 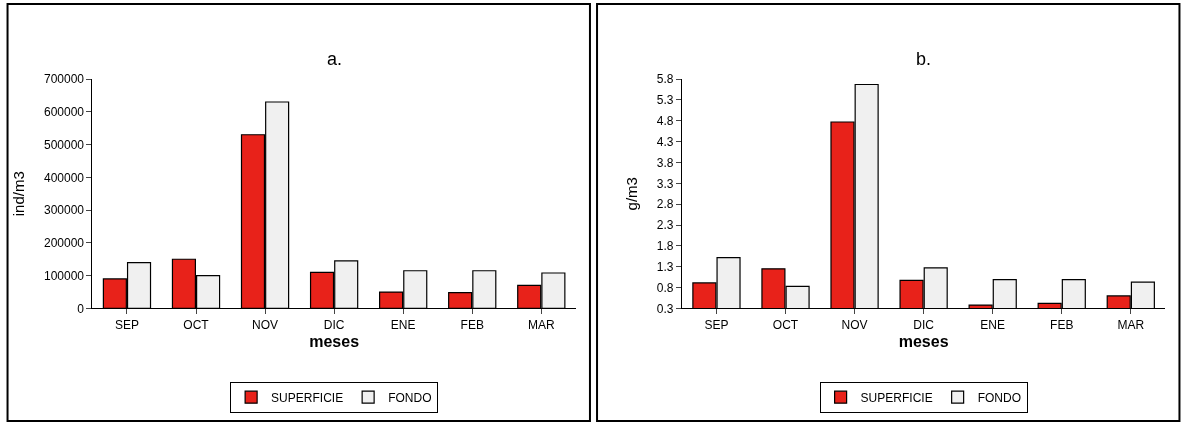 What do you see at coordinates (64, 112) in the screenshot?
I see `y-tick-label: 600000` at bounding box center [64, 112].